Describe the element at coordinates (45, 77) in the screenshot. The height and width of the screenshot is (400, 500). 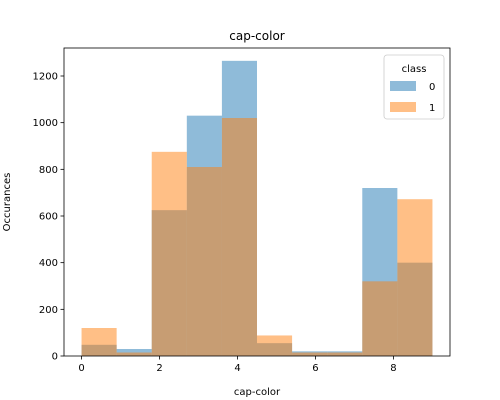
I see `y-tick-label: 1200` at that location.